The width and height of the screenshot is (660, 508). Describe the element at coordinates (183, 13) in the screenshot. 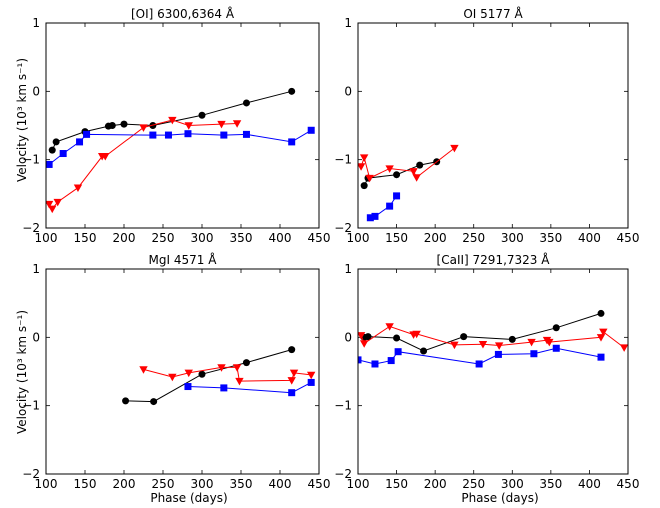

I see `panel-title: [OI] 6300,6364 Å` at that location.